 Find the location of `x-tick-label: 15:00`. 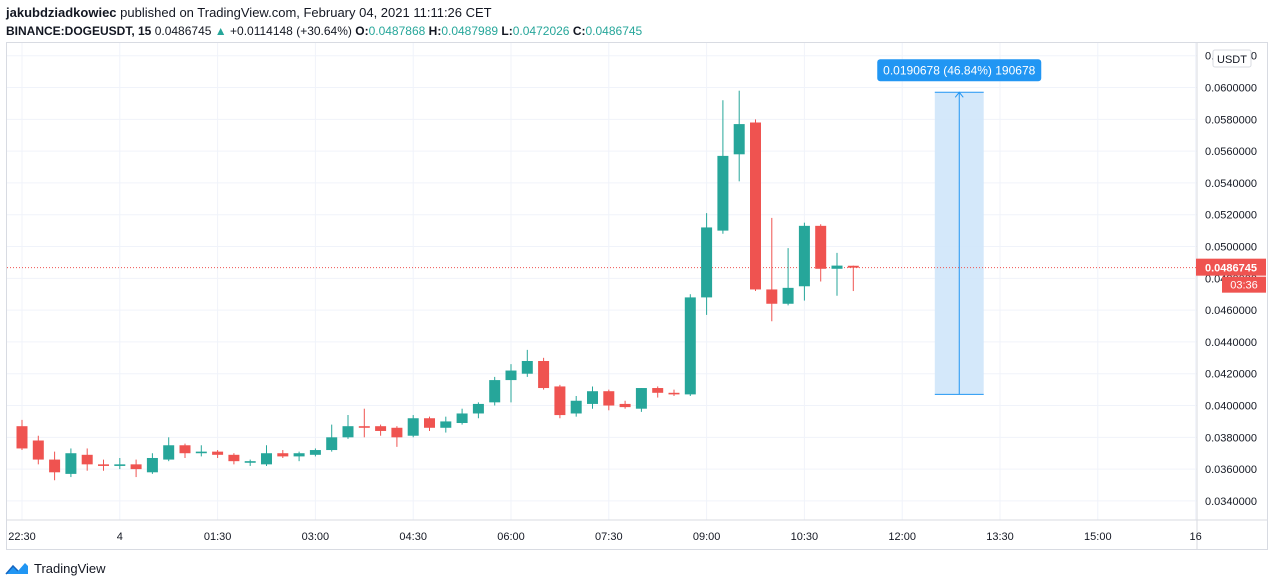

x-tick-label: 15:00 is located at coordinates (1098, 537).